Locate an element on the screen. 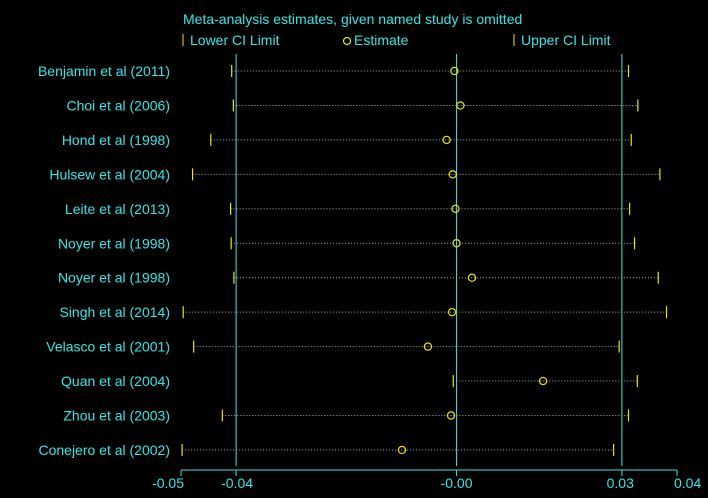 The height and width of the screenshot is (498, 708). x-tick-label: 0.04 is located at coordinates (687, 483).